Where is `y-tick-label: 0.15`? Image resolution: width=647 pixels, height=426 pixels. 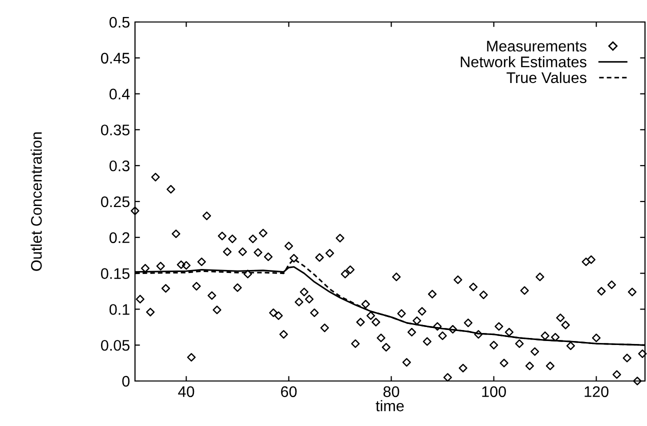 y-tick-label: 0.15 is located at coordinates (115, 273).